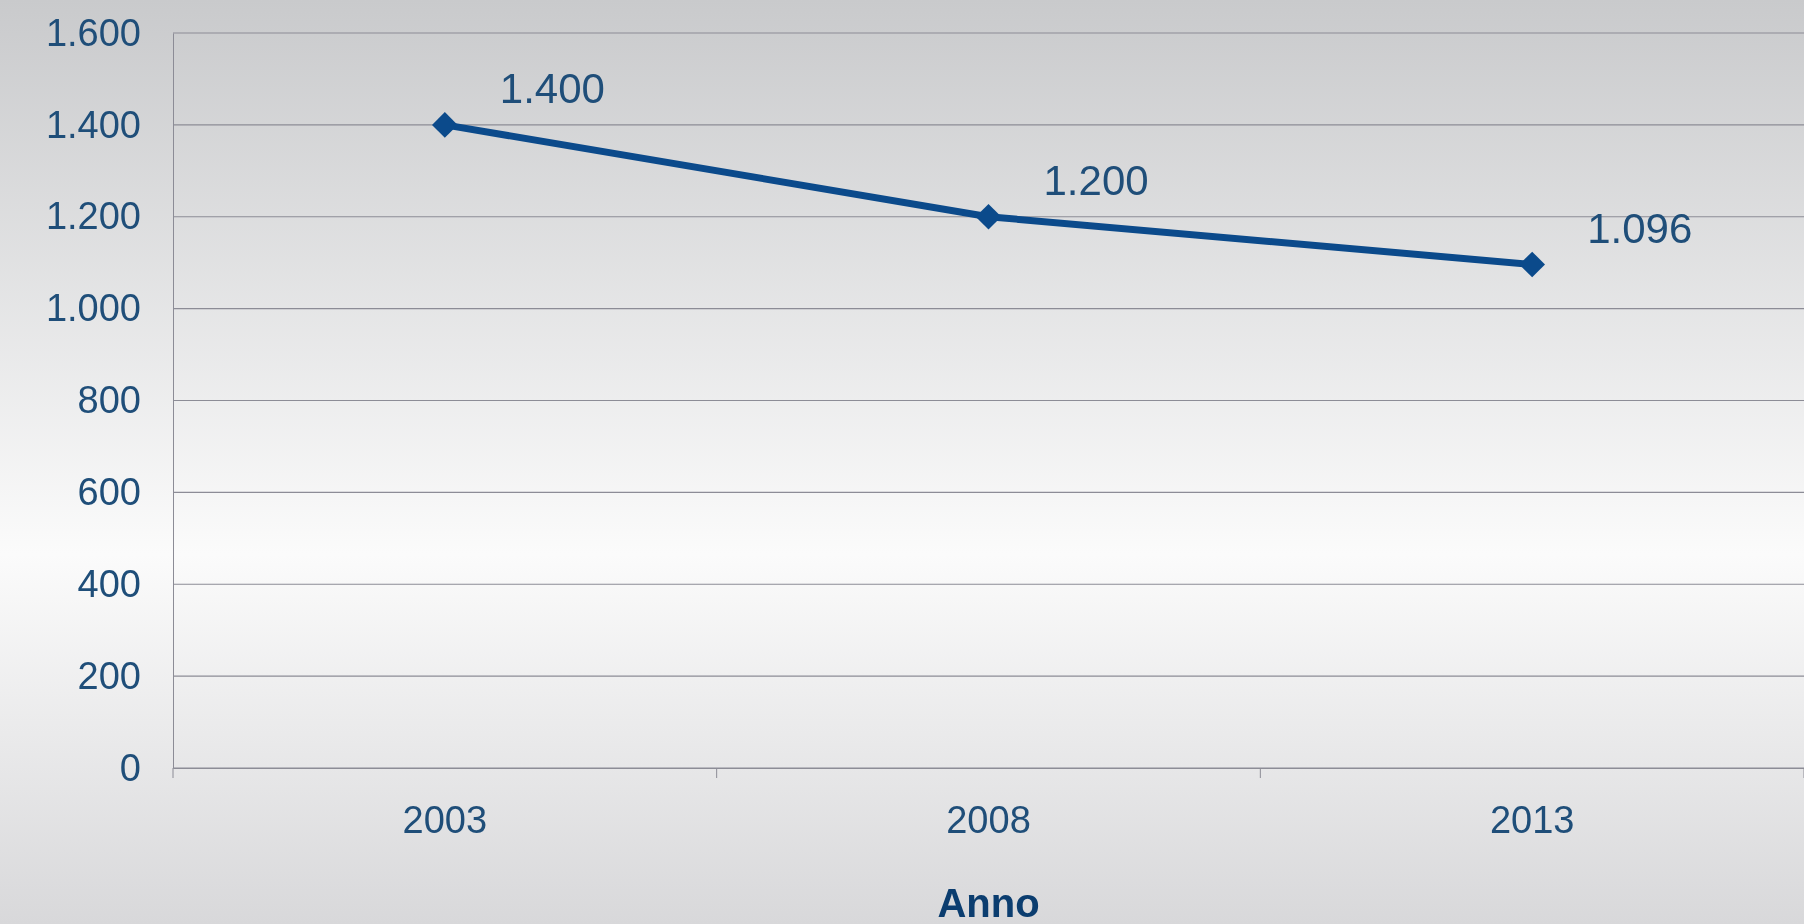 The image size is (1804, 924). What do you see at coordinates (988, 819) in the screenshot?
I see `x-tick-label: 2008` at bounding box center [988, 819].